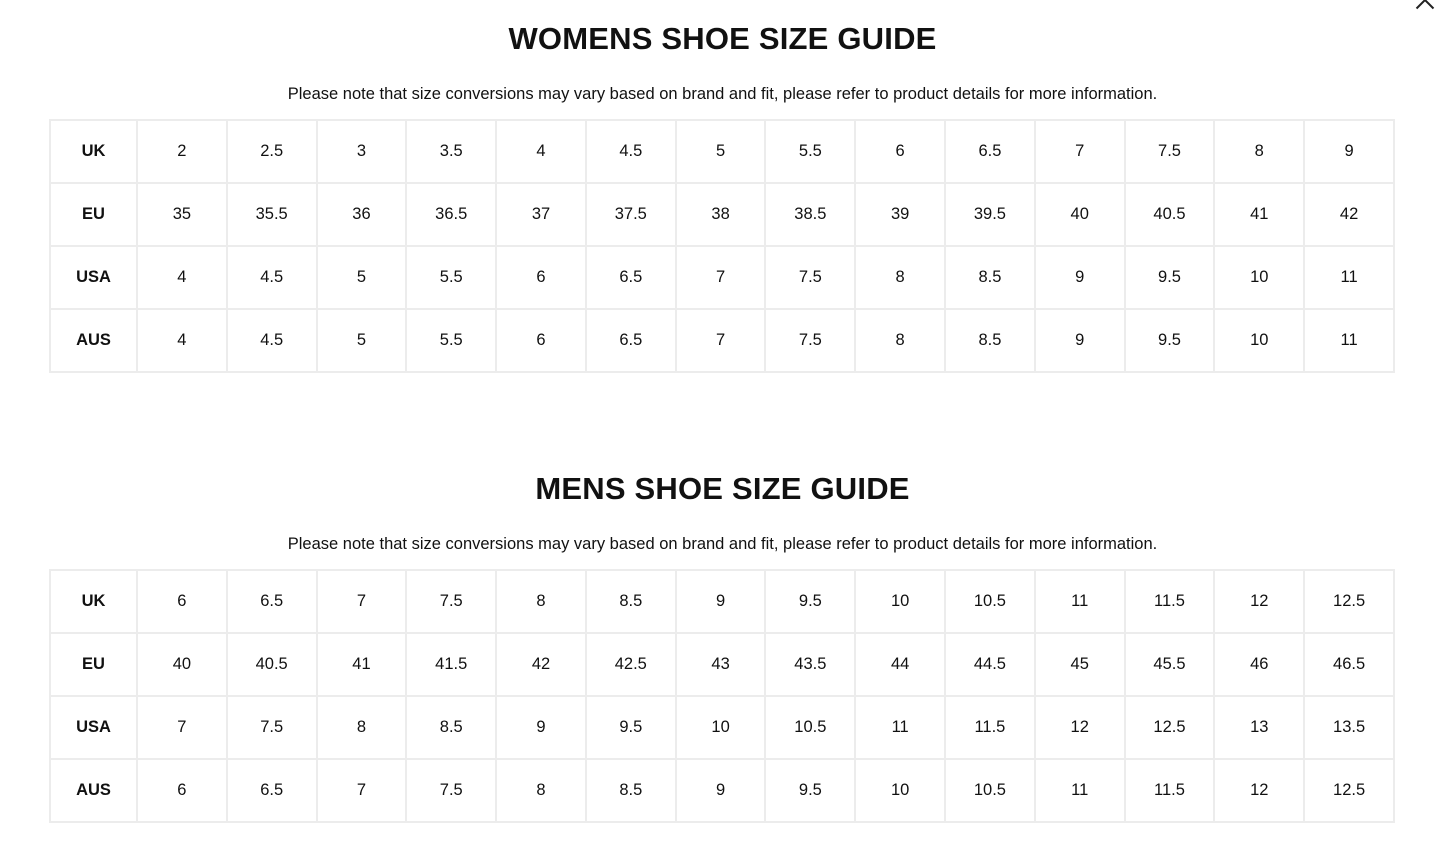 The width and height of the screenshot is (1445, 850). What do you see at coordinates (810, 214) in the screenshot?
I see `size-cell: 38.5` at bounding box center [810, 214].